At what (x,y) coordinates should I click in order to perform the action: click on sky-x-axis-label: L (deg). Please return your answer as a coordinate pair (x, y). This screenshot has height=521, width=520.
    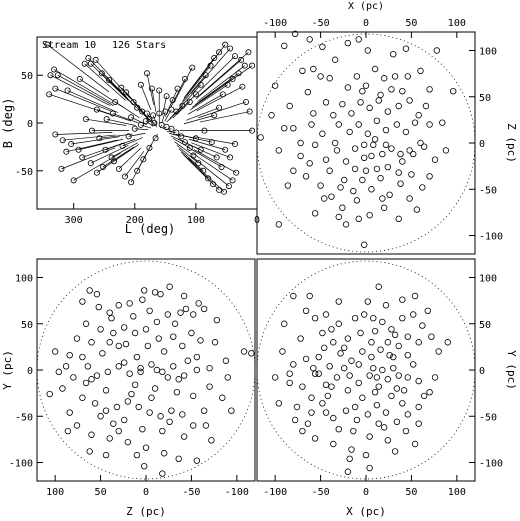
    Looking at the image, I should click on (150, 229).